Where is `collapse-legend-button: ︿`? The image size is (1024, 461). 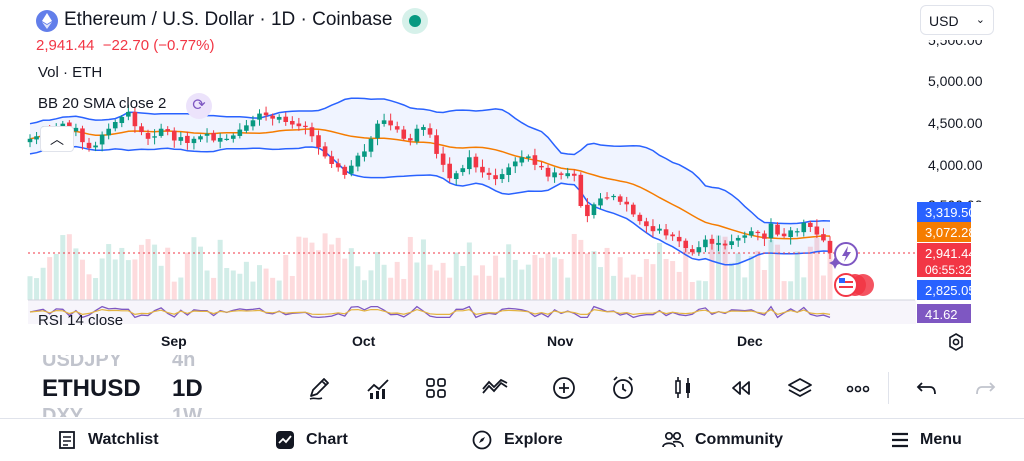
collapse-legend-button: ︿ is located at coordinates (57, 139).